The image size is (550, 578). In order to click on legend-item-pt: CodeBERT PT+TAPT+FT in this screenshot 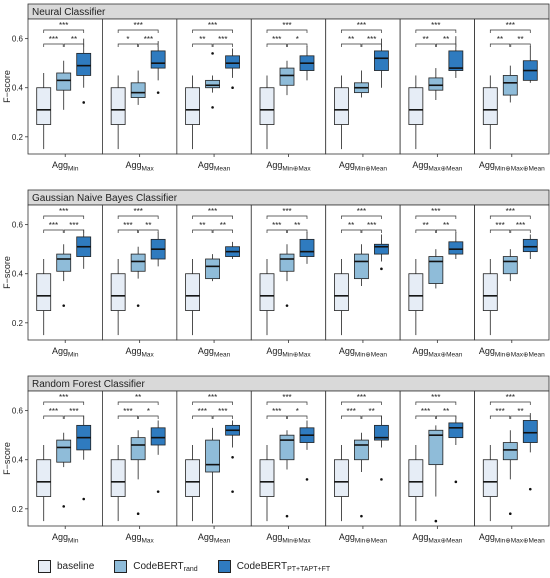, I will do `click(274, 566)`.